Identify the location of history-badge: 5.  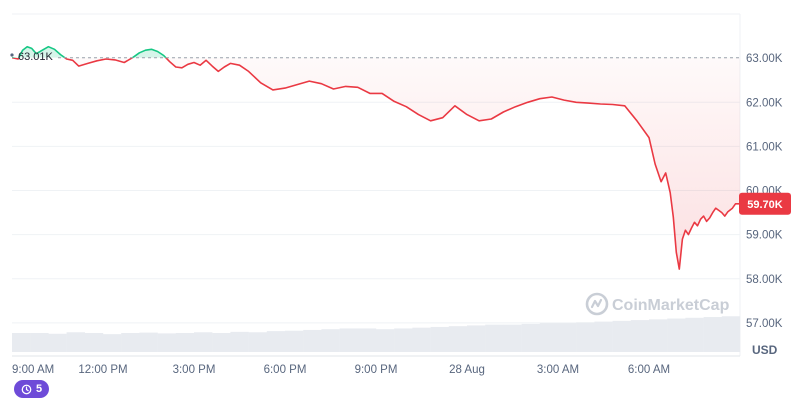
(32, 389).